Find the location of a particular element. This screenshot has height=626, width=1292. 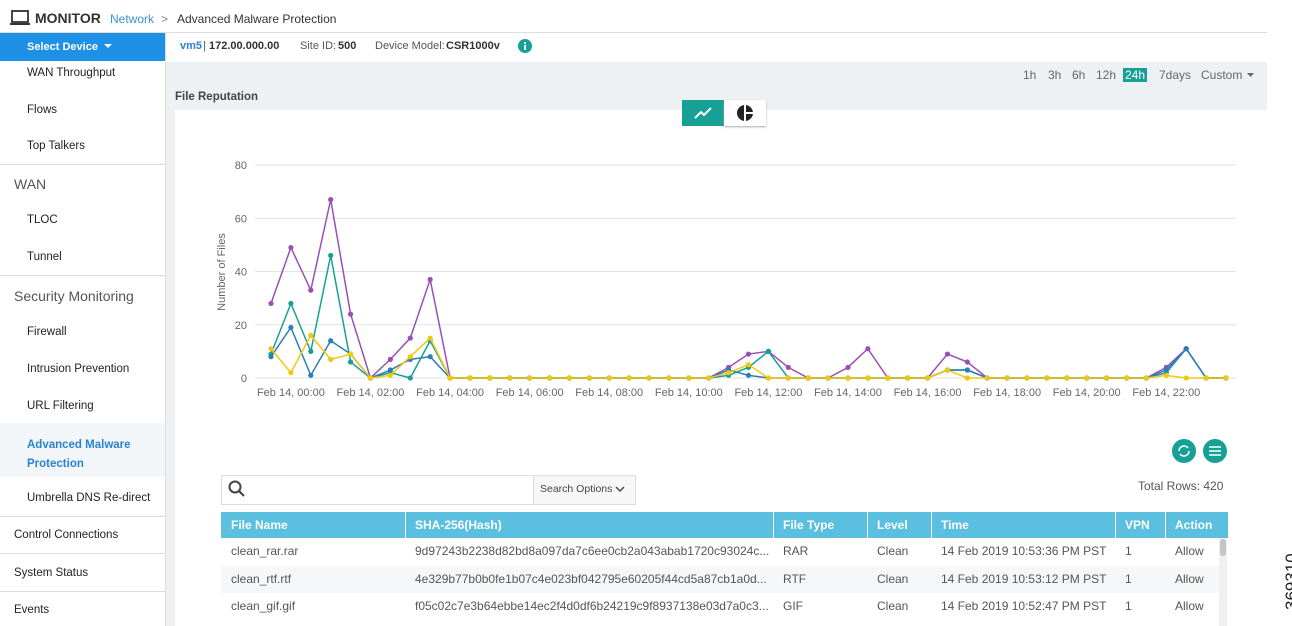

time-option: 7days is located at coordinates (1175, 75).